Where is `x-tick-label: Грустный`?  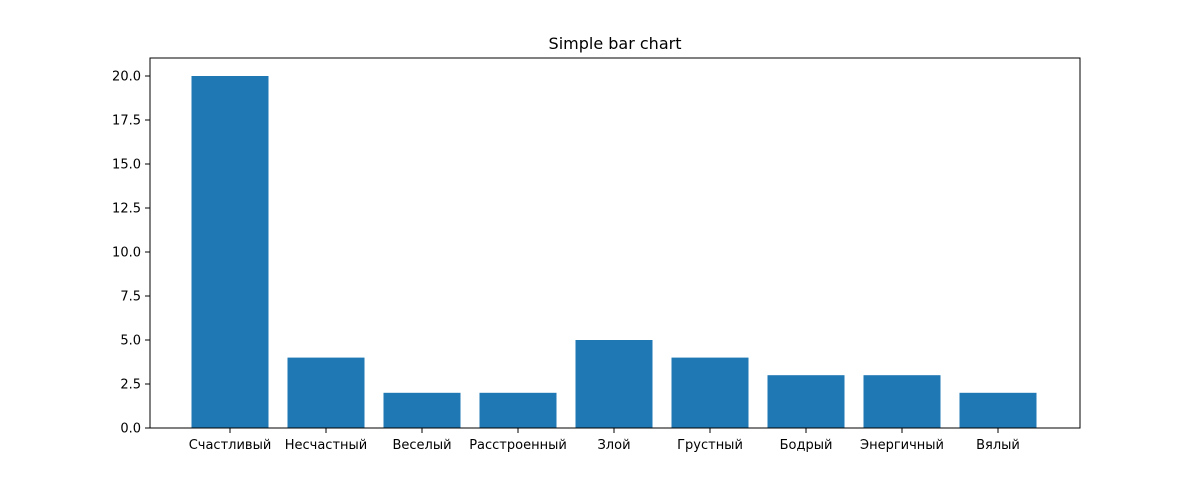
x-tick-label: Грустный is located at coordinates (710, 445).